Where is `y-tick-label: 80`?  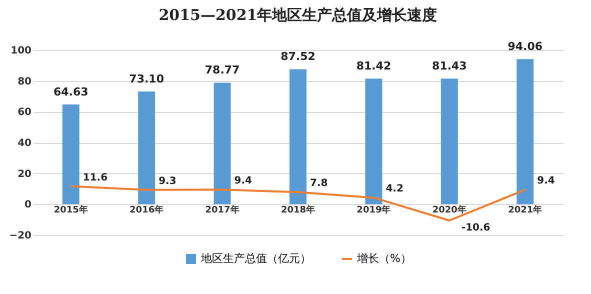 y-tick-label: 80 is located at coordinates (25, 82).